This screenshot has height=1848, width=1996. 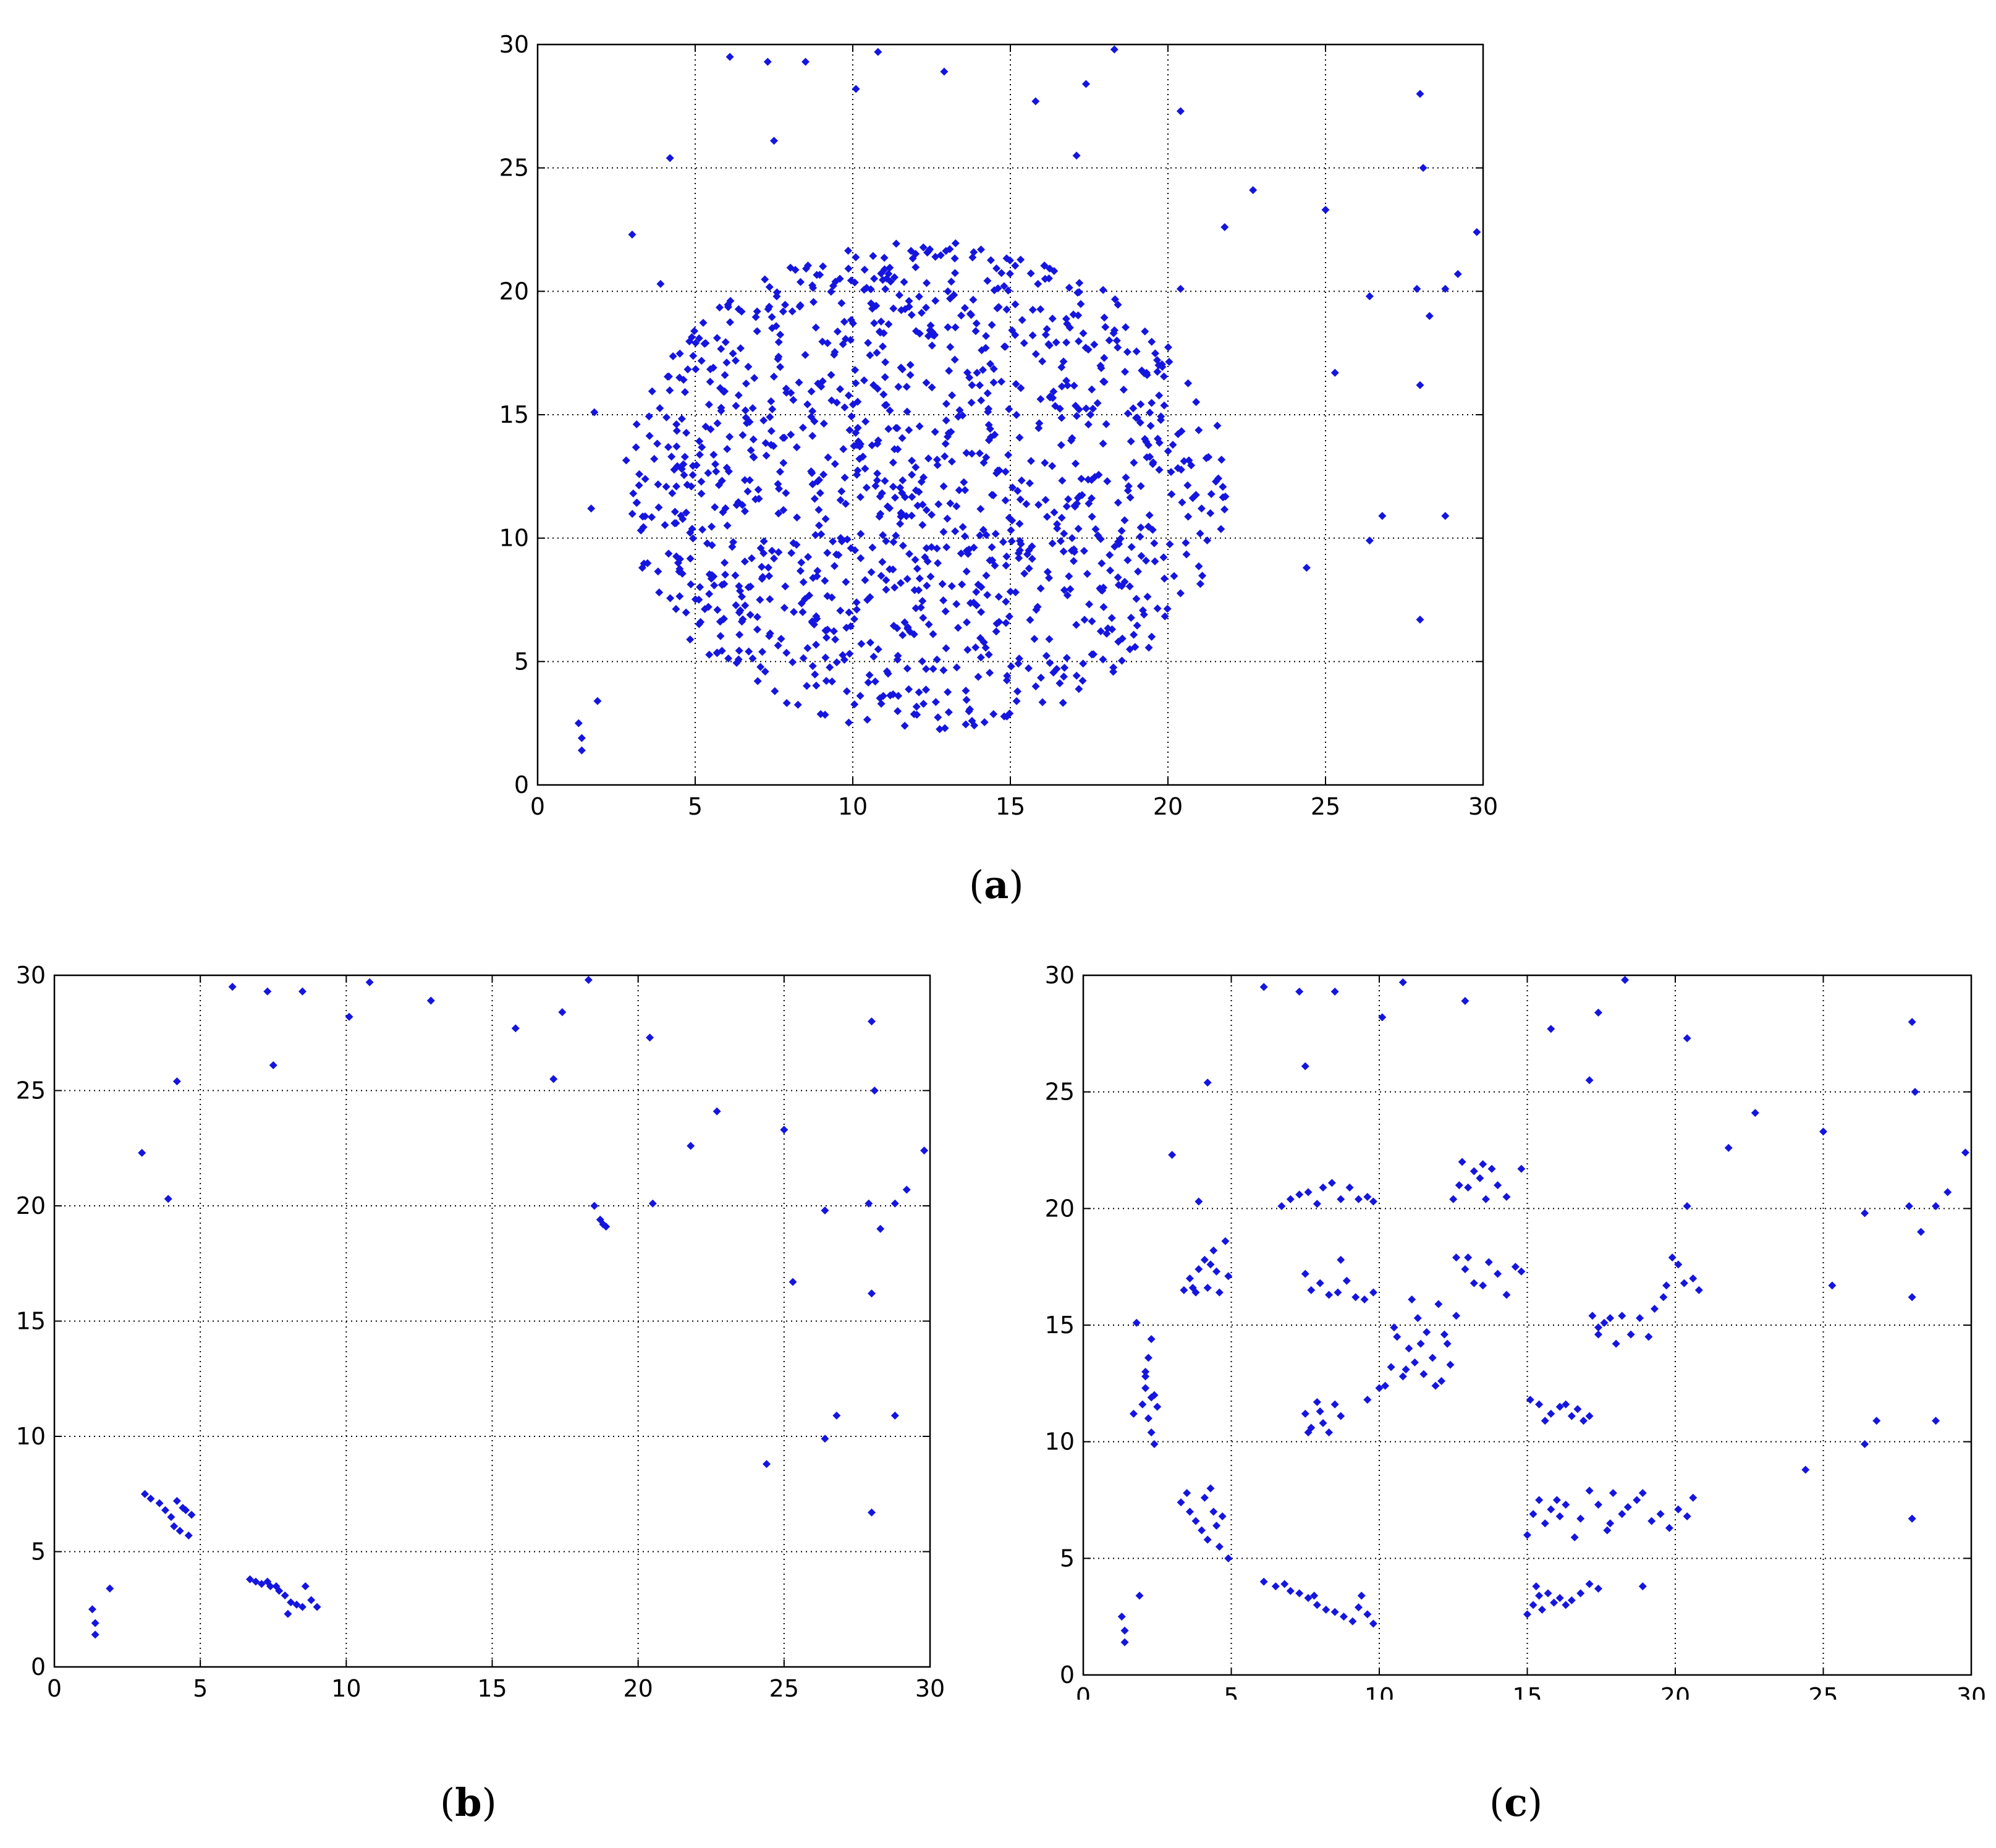 What do you see at coordinates (537, 807) in the screenshot?
I see `x-tick-label: 0` at bounding box center [537, 807].